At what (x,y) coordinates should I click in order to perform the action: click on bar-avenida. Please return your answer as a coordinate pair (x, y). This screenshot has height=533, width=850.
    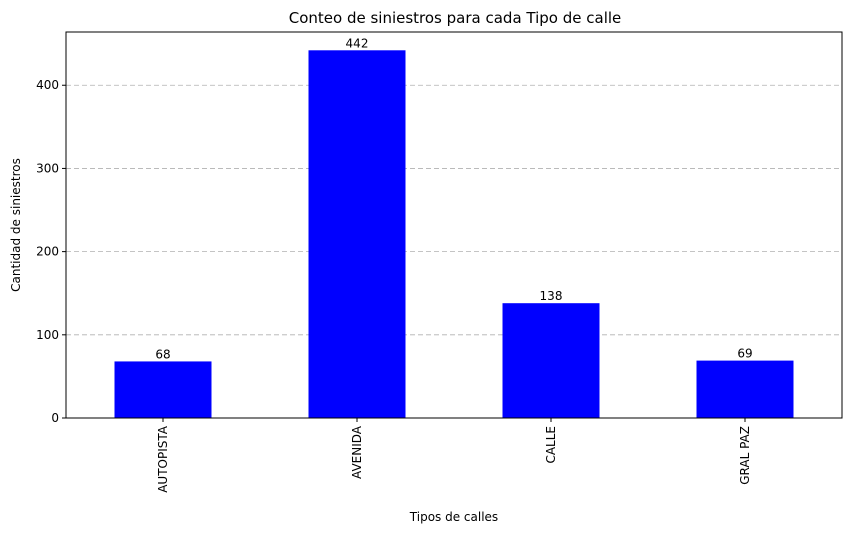
    Looking at the image, I should click on (357, 234).